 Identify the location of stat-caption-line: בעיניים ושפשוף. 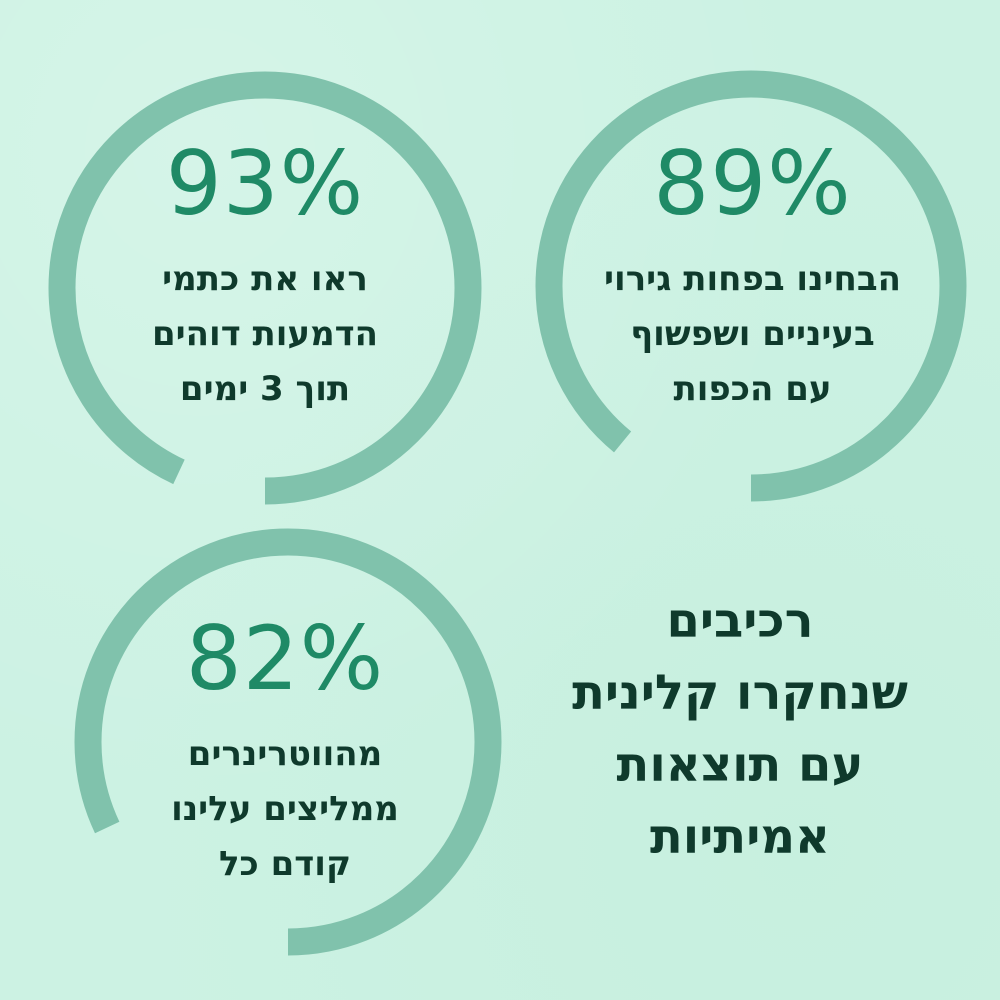
(752, 334).